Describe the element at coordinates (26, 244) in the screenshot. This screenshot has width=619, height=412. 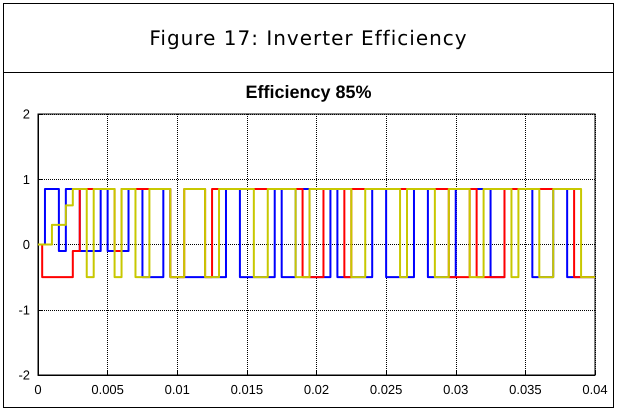
I see `y-tick-label: 0` at that location.